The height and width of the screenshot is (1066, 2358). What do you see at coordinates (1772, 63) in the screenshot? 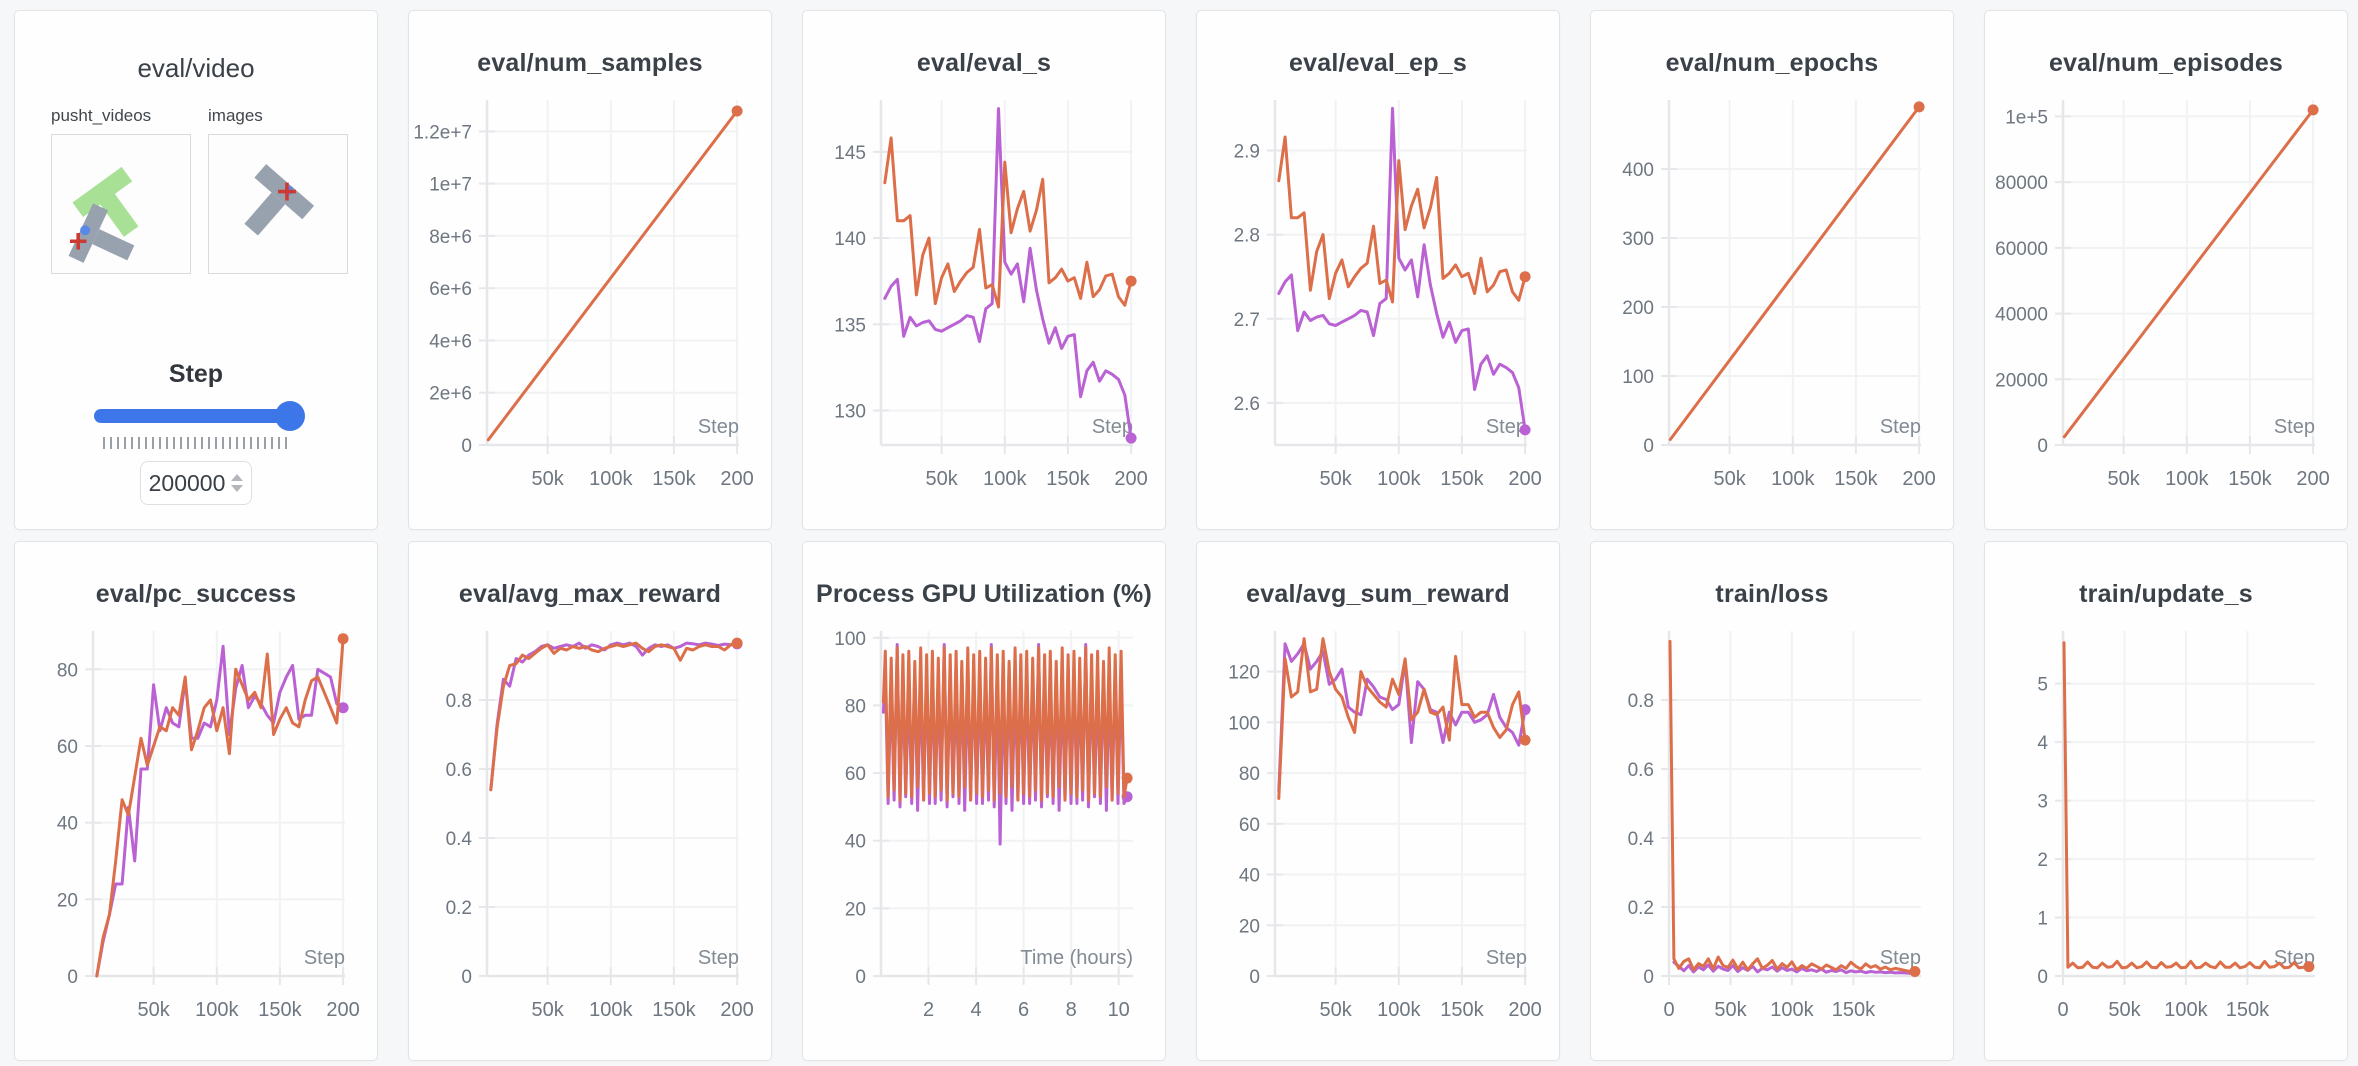
I see `chart-title: eval/num_epochs` at bounding box center [1772, 63].